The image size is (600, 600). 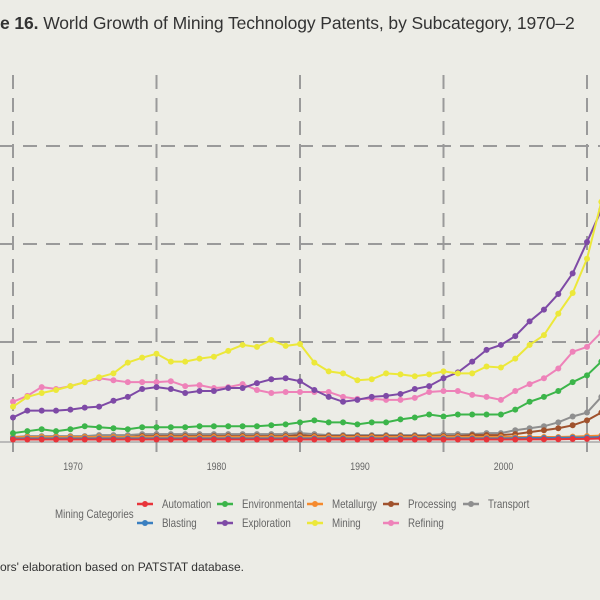 I want to click on x-axis: 19701980199020002010, so click(x=300, y=456).